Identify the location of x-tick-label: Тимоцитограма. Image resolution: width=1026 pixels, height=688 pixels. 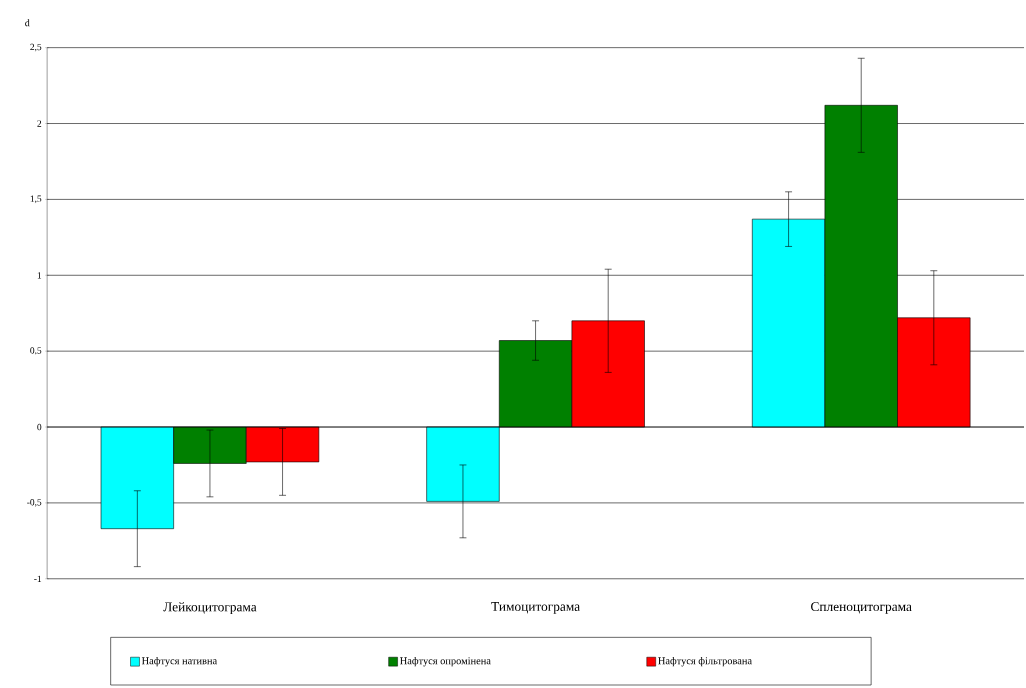
(535, 608).